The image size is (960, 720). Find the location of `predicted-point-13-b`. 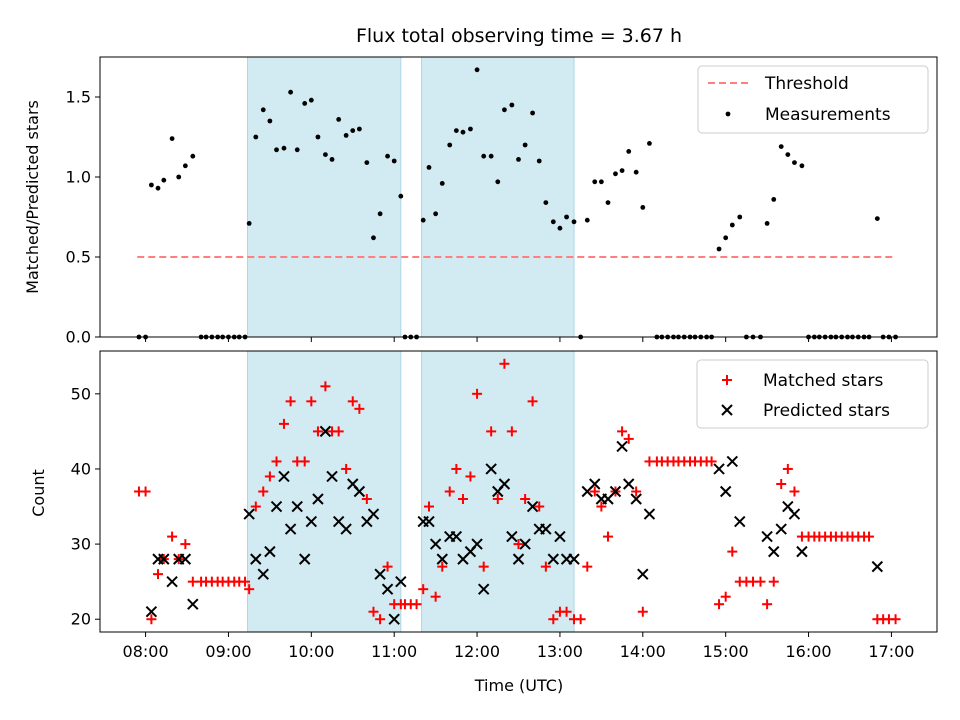

predicted-point-13-b is located at coordinates (290, 529).